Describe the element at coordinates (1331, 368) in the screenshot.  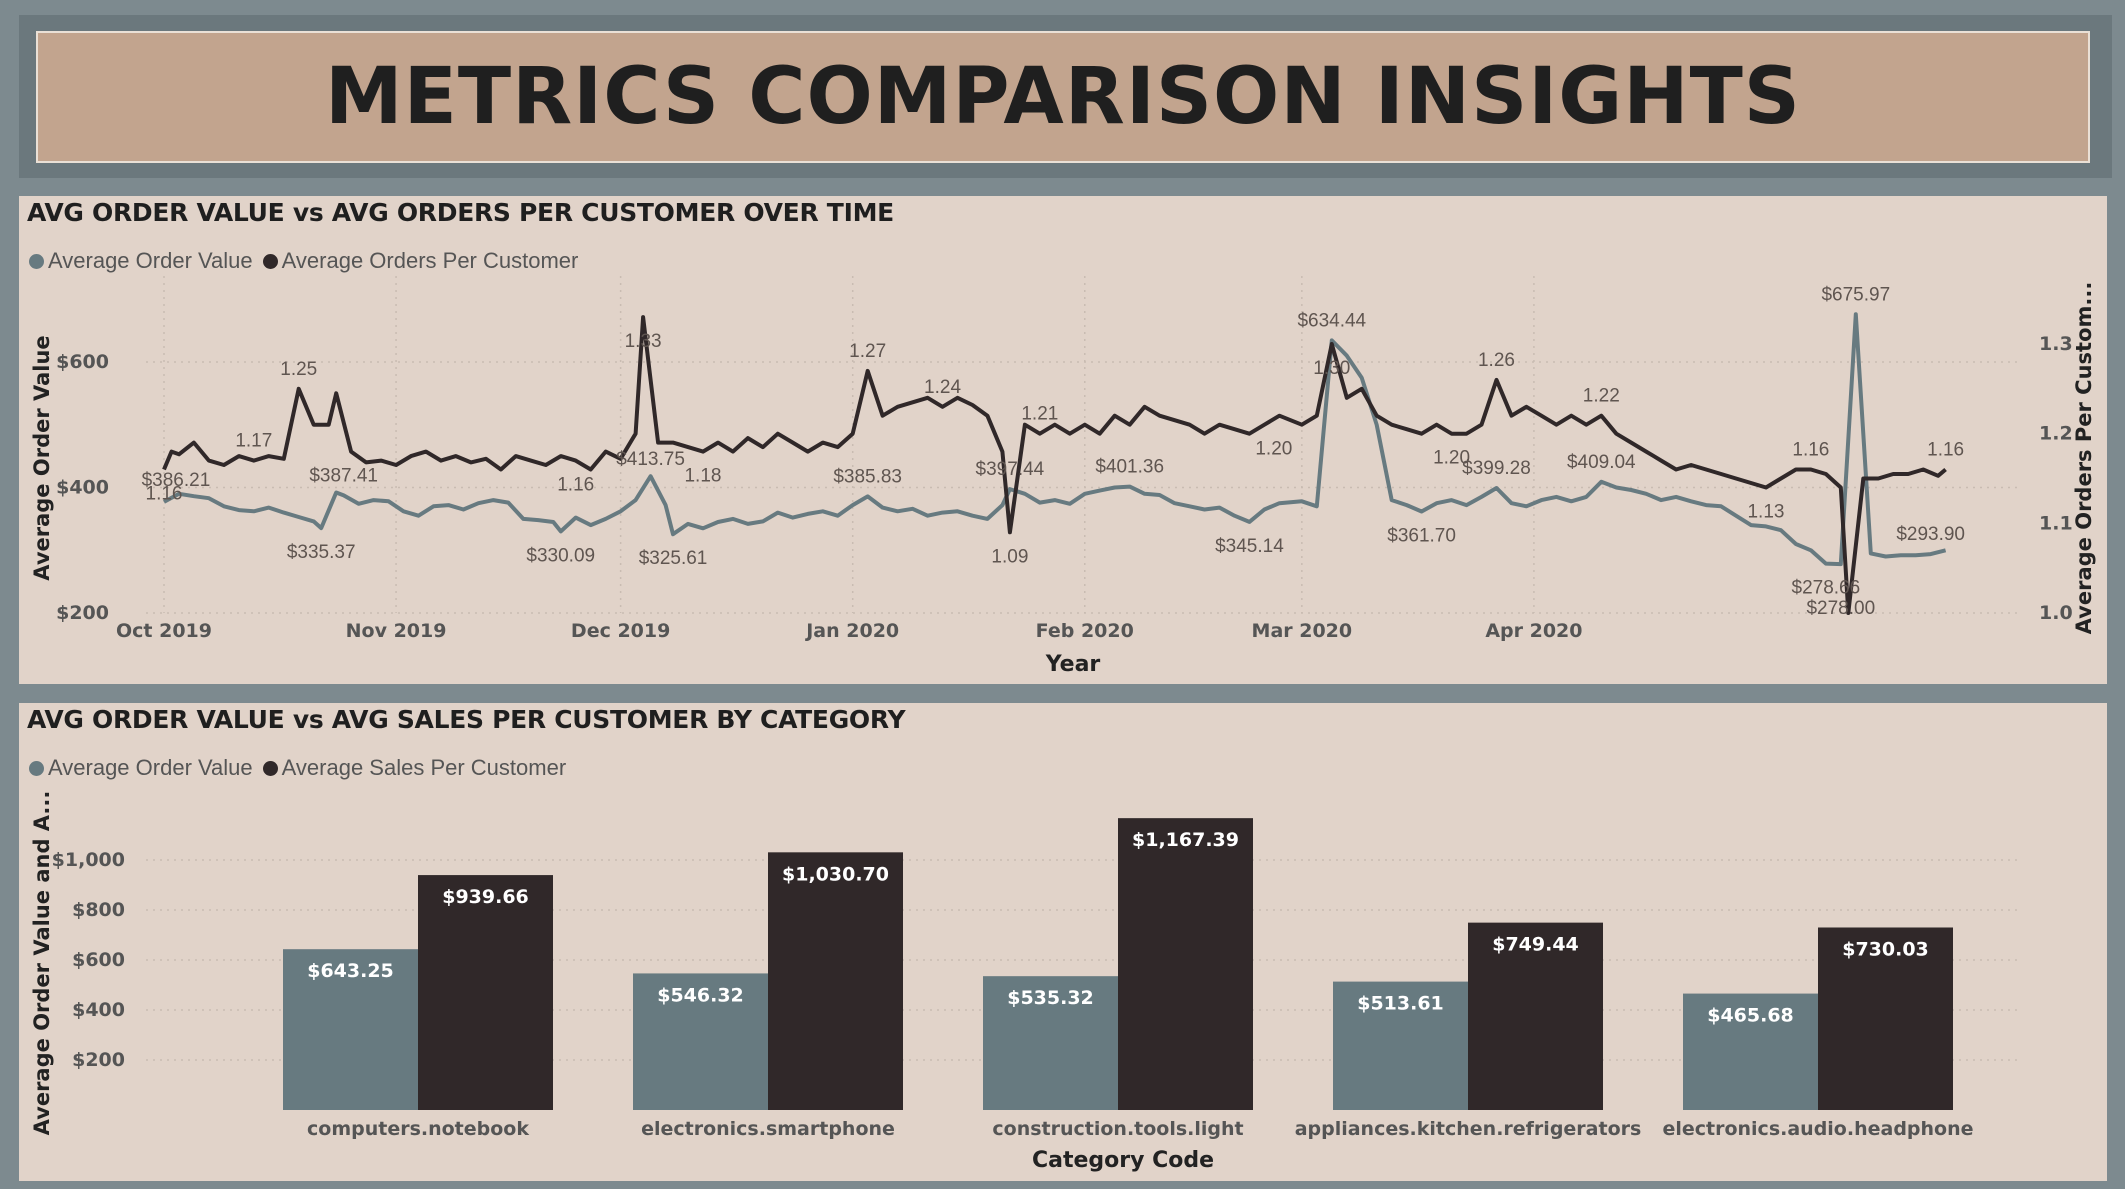
I see `orders-data-label: 1.30` at that location.